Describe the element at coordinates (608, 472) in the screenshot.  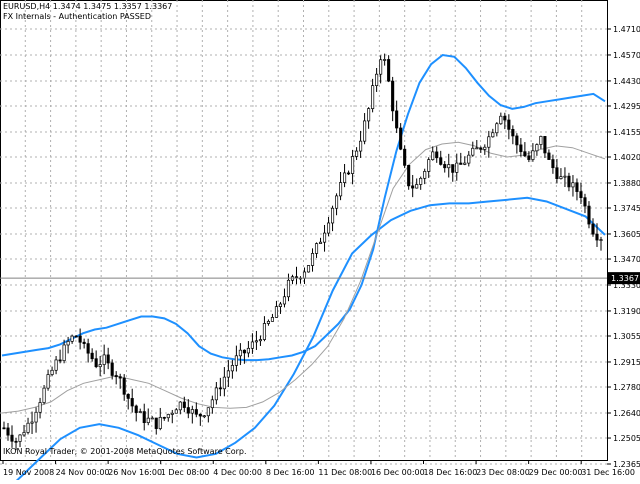
I see `time-tick-label: 31 Dec 16:00` at that location.